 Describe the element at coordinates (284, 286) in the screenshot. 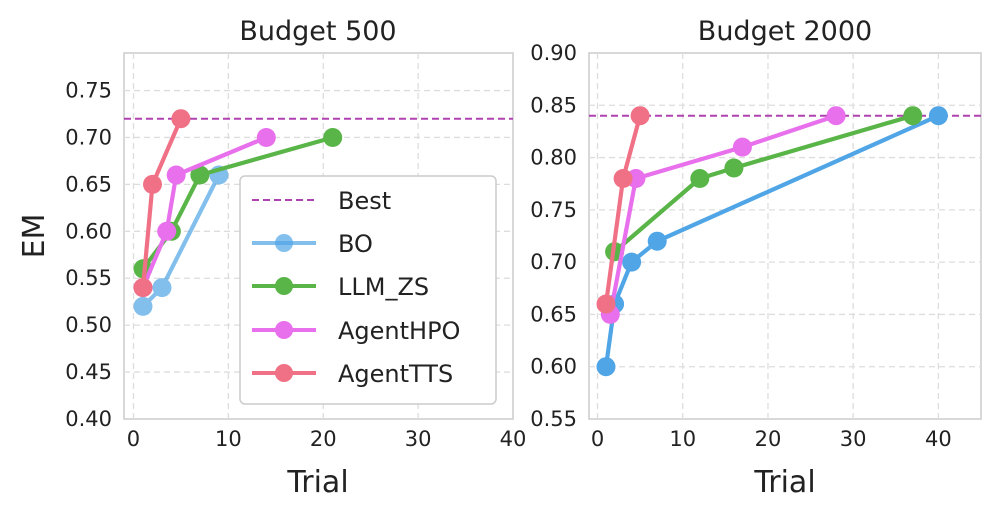

I see `legend-llm-zs-marker` at that location.